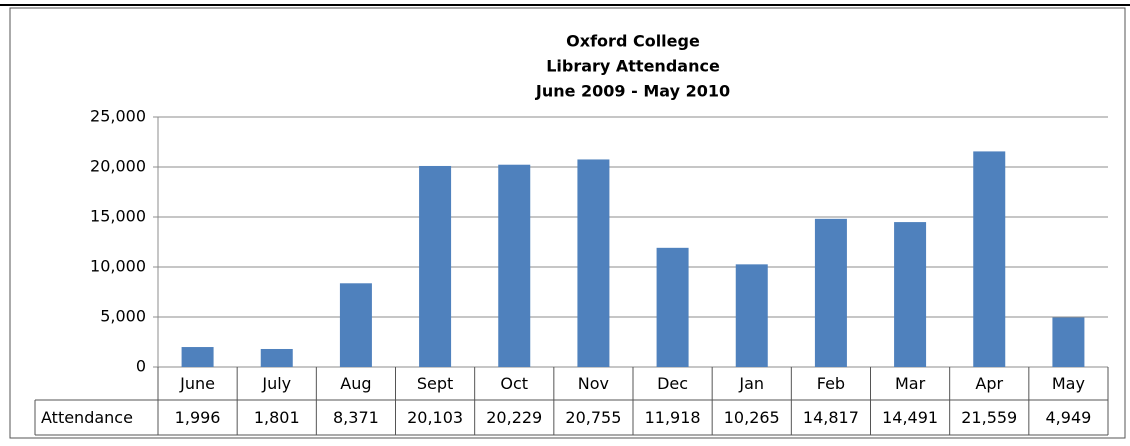 The image size is (1130, 446). Describe the element at coordinates (355, 383) in the screenshot. I see `x-tick-label: Aug` at that location.